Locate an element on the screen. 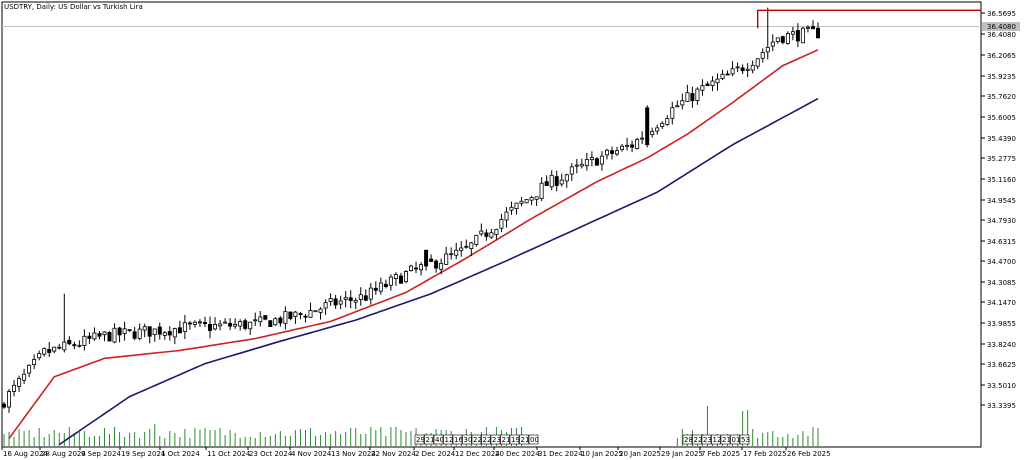 Image resolution: width=1024 pixels, height=460 pixels. volume-label: 22 is located at coordinates (698, 440).